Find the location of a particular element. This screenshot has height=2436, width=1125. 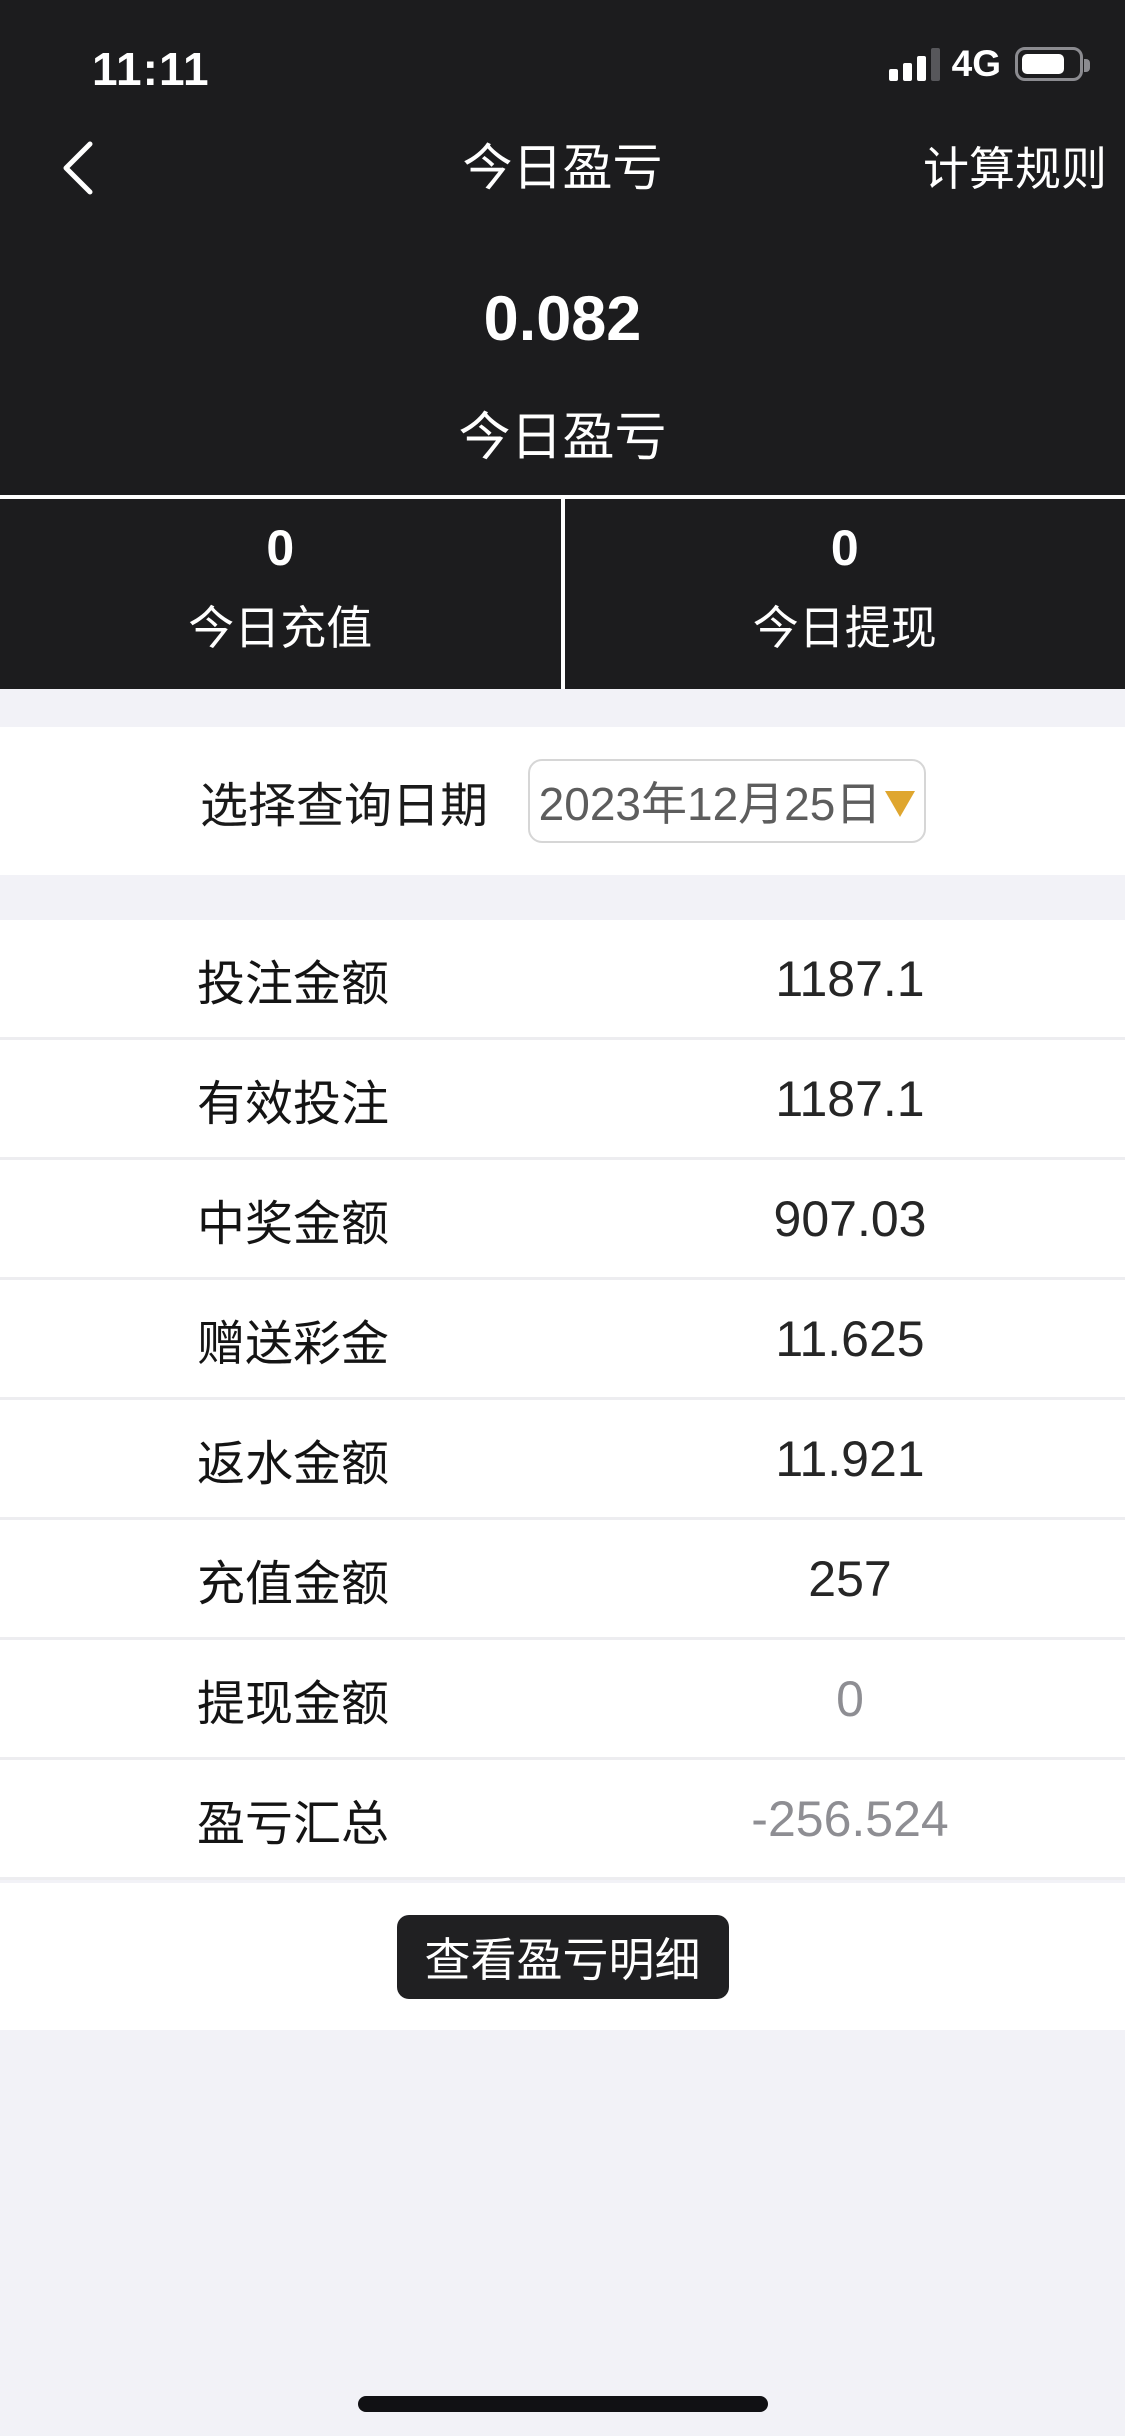

date-select-value: 2023年12月25日 is located at coordinates (710, 804).